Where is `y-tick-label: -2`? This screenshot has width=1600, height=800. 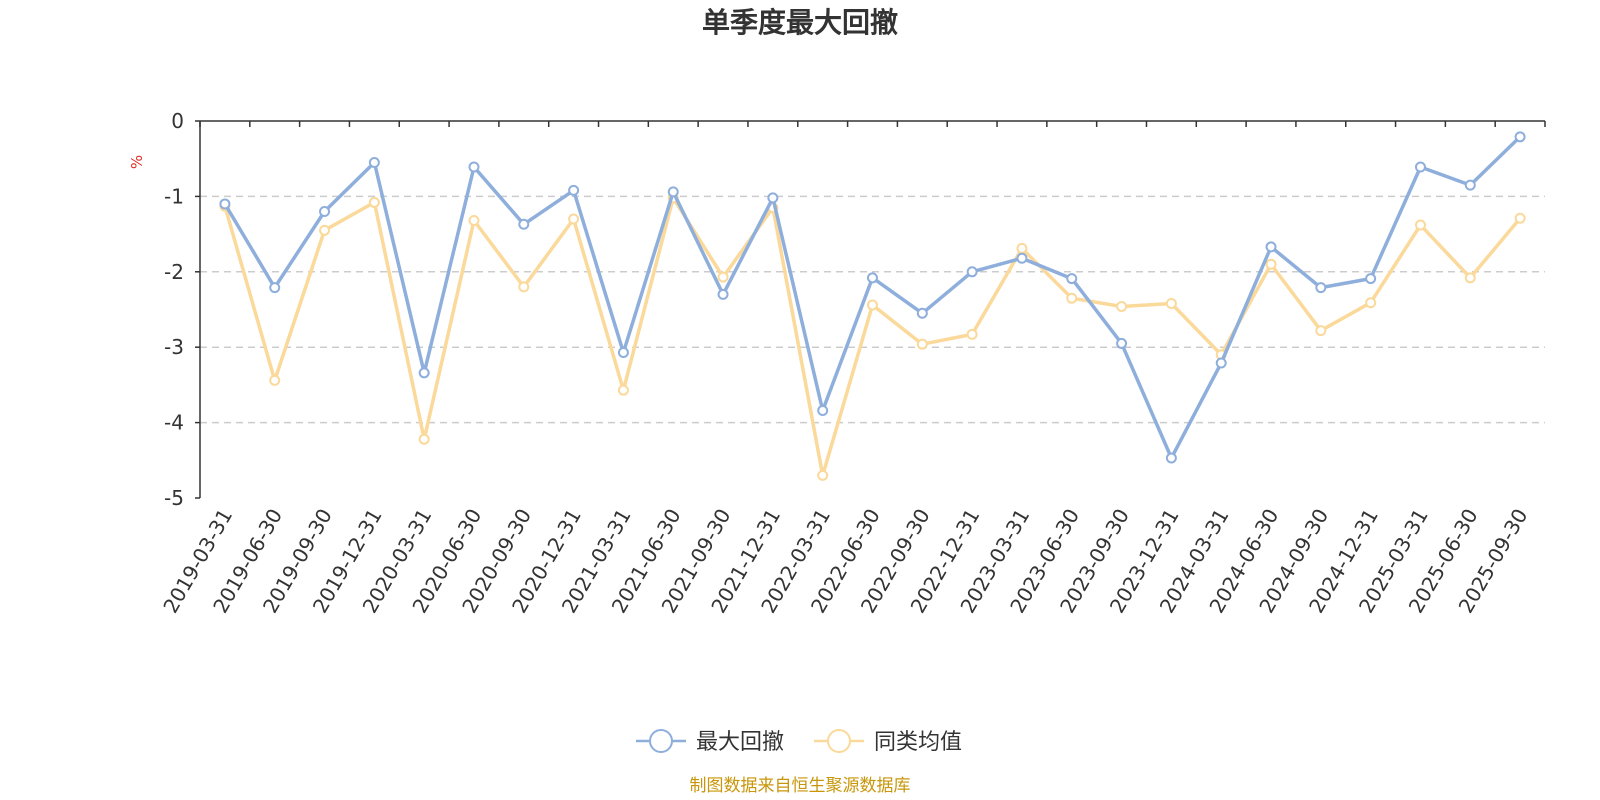 y-tick-label: -2 is located at coordinates (174, 272).